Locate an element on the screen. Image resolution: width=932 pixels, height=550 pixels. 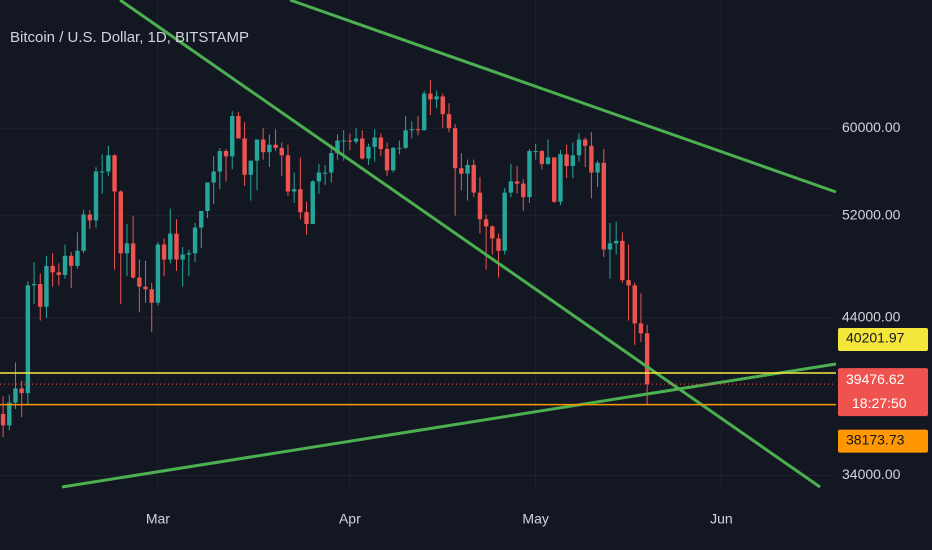
y-tick-label: 60000.00 is located at coordinates (871, 127).